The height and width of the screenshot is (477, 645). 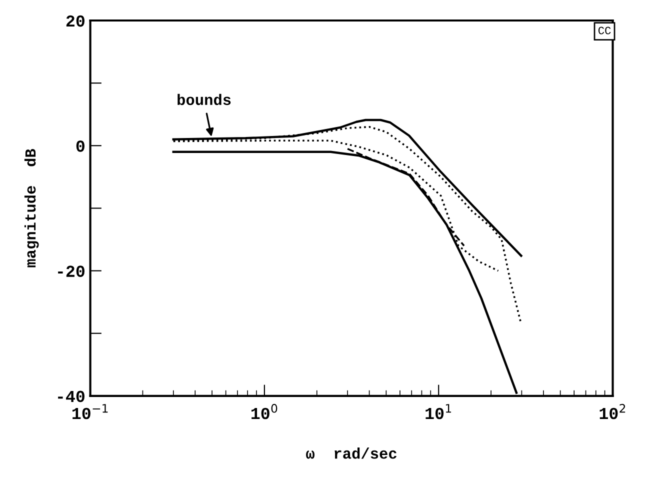 What do you see at coordinates (439, 412) in the screenshot?
I see `x-tick-label: 10$^{1}$` at bounding box center [439, 412].